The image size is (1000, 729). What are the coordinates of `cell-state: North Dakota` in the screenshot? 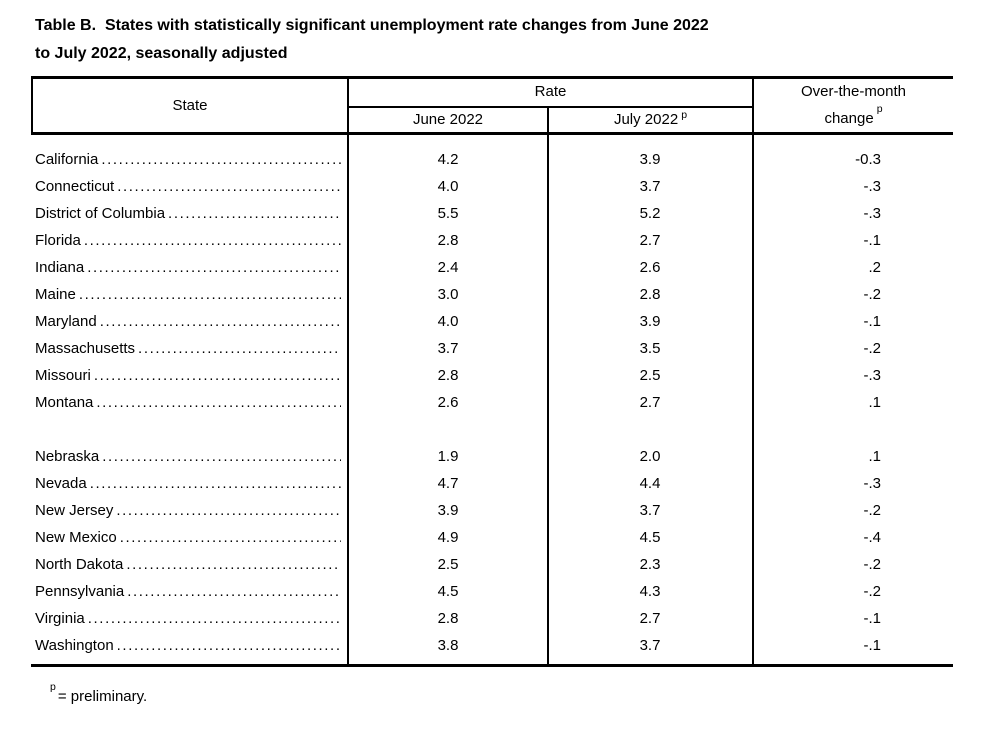 It's located at (189, 564).